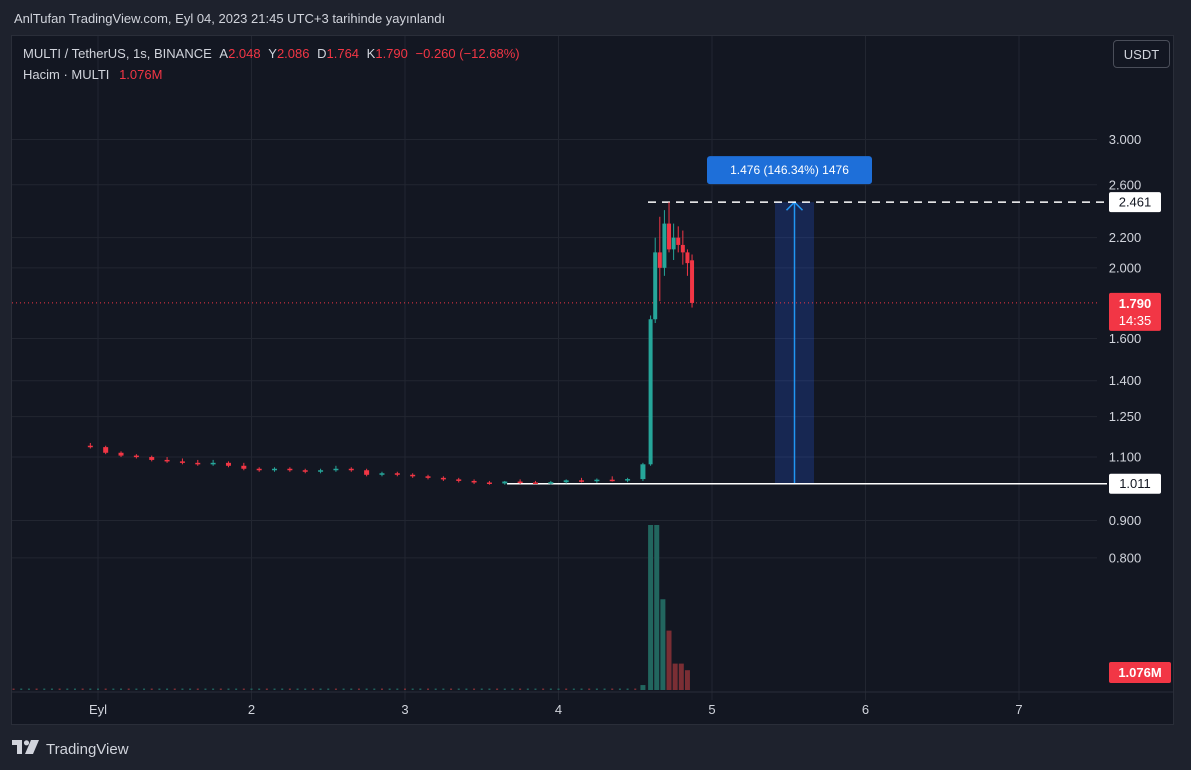 This screenshot has width=1191, height=770. Describe the element at coordinates (224, 53) in the screenshot. I see `open-label: A` at that location.